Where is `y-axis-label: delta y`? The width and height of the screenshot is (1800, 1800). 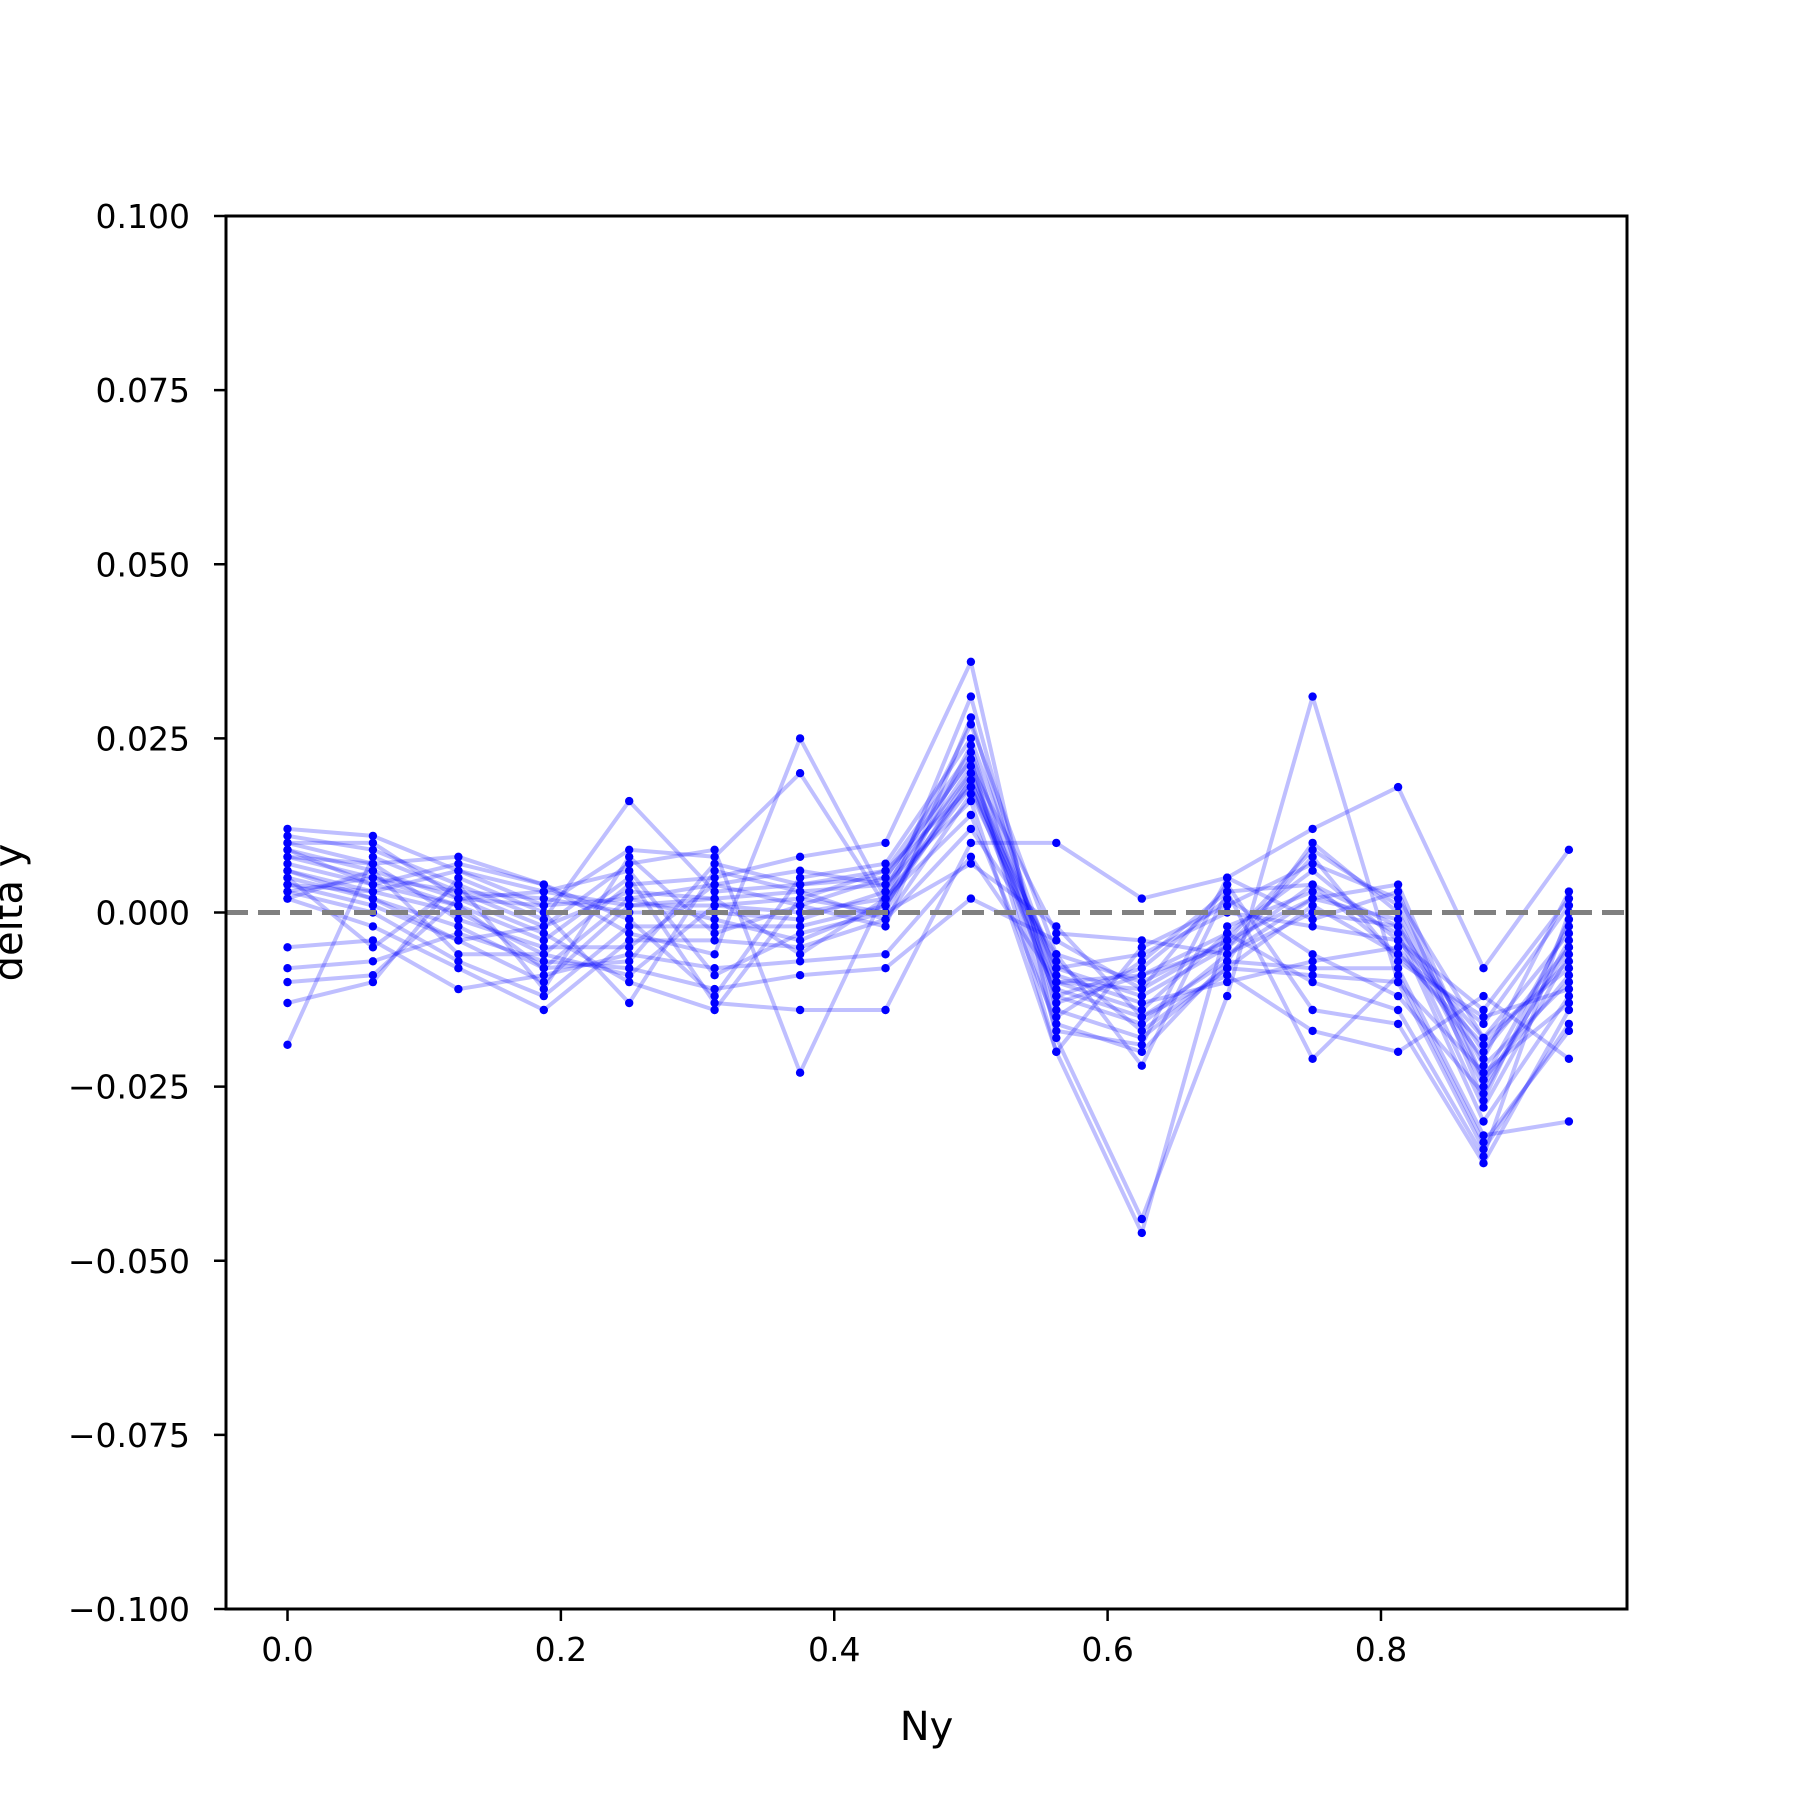 y-axis-label: delta y is located at coordinates (16, 913).